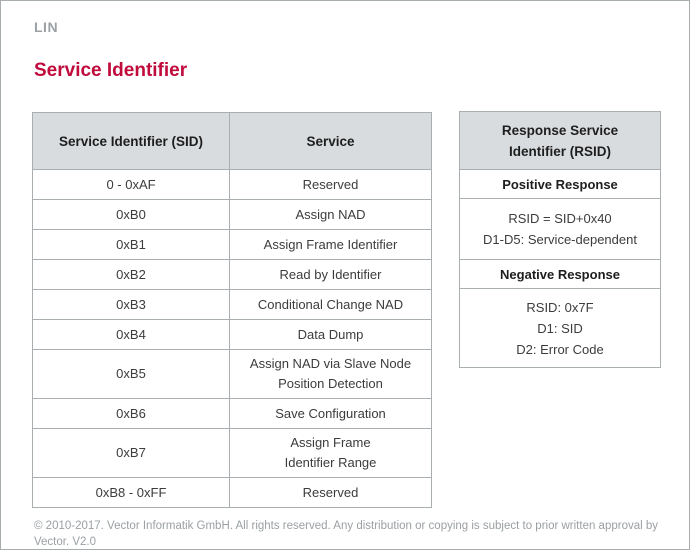  I want to click on service-cell: Conditional Change NAD, so click(330, 304).